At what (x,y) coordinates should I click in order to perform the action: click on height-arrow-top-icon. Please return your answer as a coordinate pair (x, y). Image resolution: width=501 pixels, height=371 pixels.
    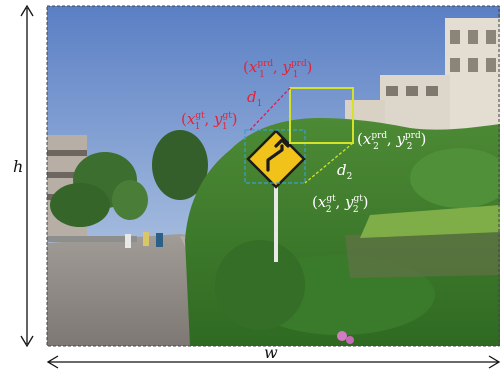
    Looking at the image, I should click on (27, 10).